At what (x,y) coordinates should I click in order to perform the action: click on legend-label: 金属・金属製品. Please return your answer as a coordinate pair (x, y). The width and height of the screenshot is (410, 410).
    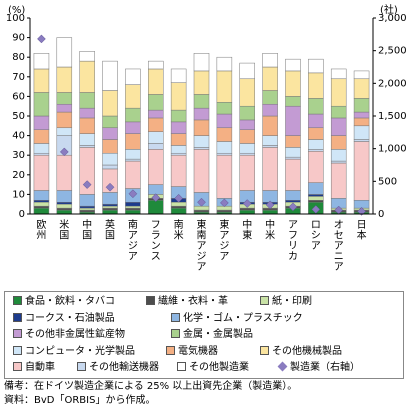
    Looking at the image, I should click on (218, 334).